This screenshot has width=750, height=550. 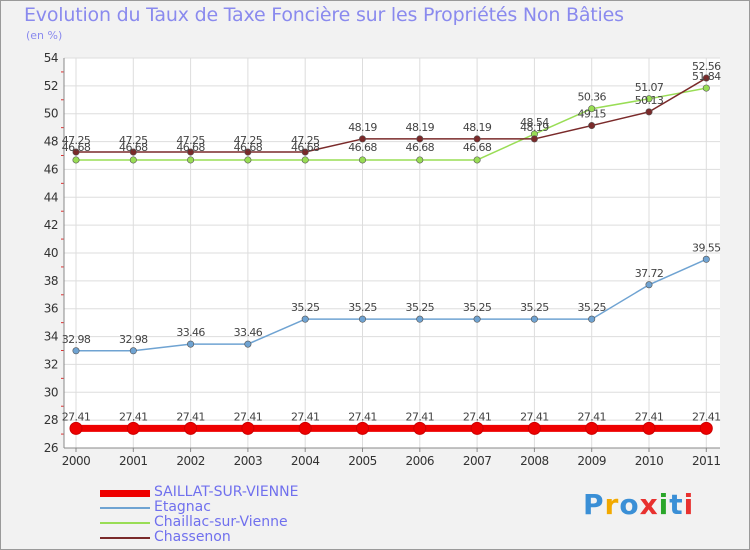 I want to click on legend-label: SAILLAT-SUR-VIENNE, so click(x=226, y=492).